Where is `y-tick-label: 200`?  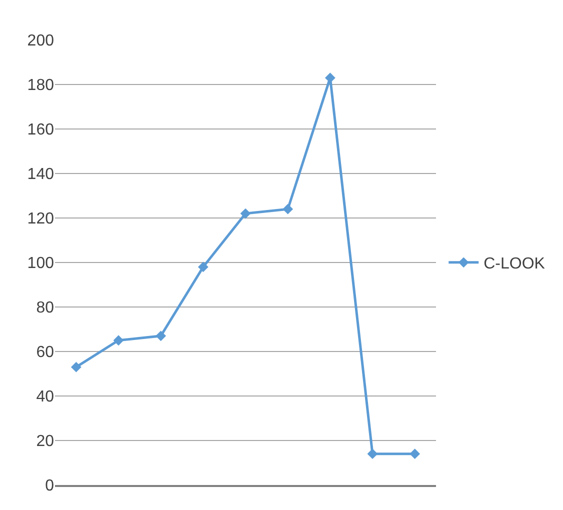
y-tick-label: 200 is located at coordinates (40, 41).